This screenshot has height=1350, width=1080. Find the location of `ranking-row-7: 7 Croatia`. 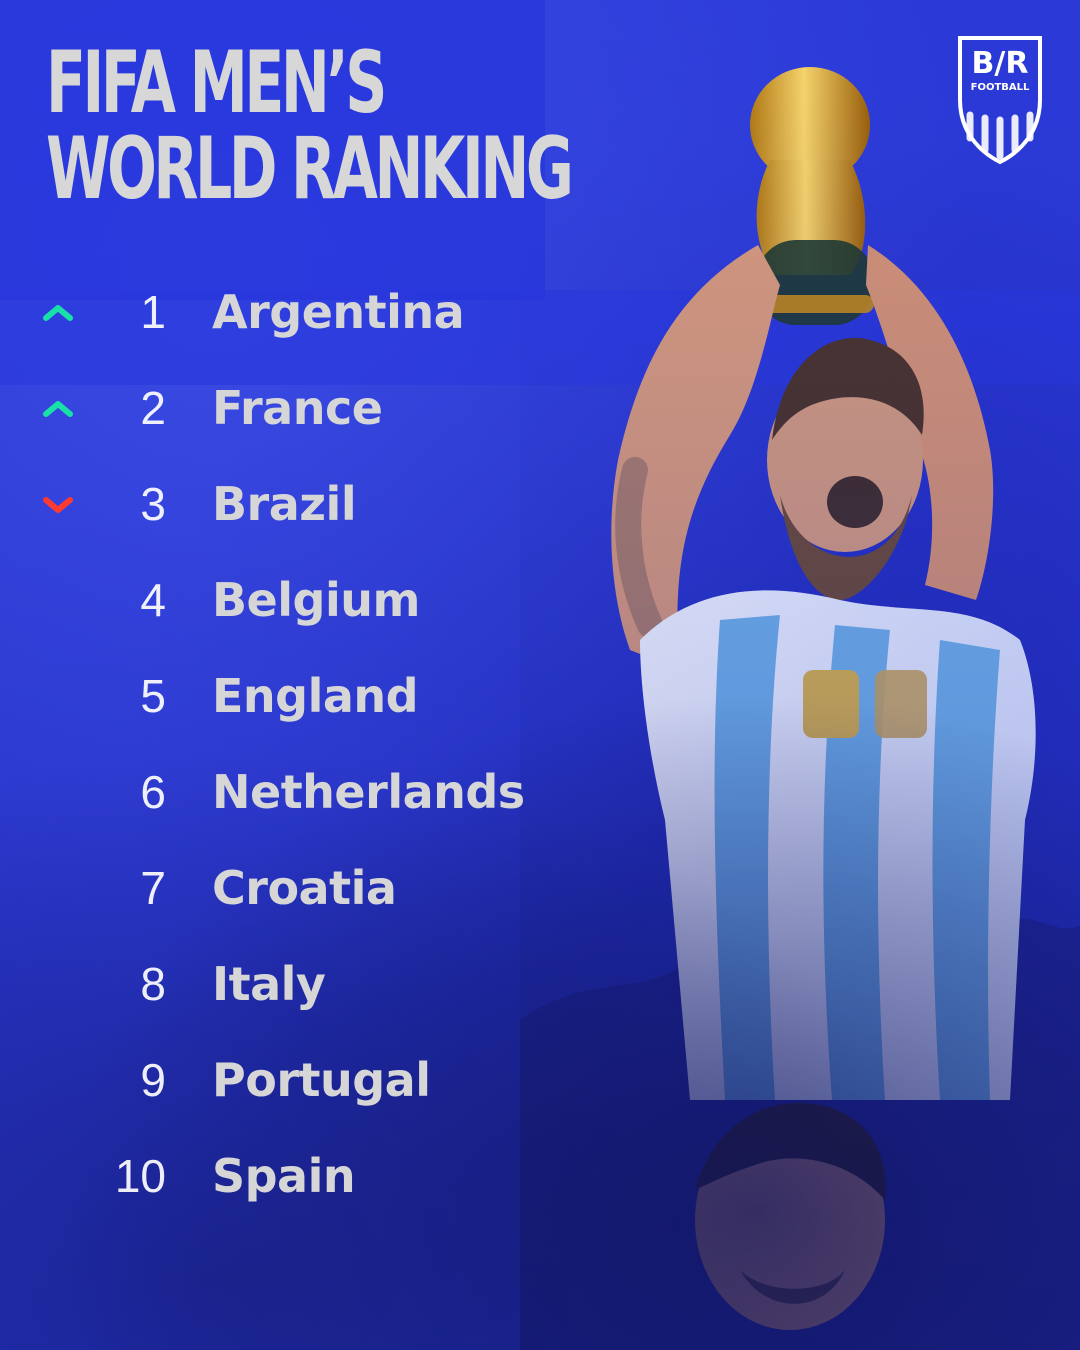

ranking-row-7: 7 Croatia is located at coordinates (300, 888).